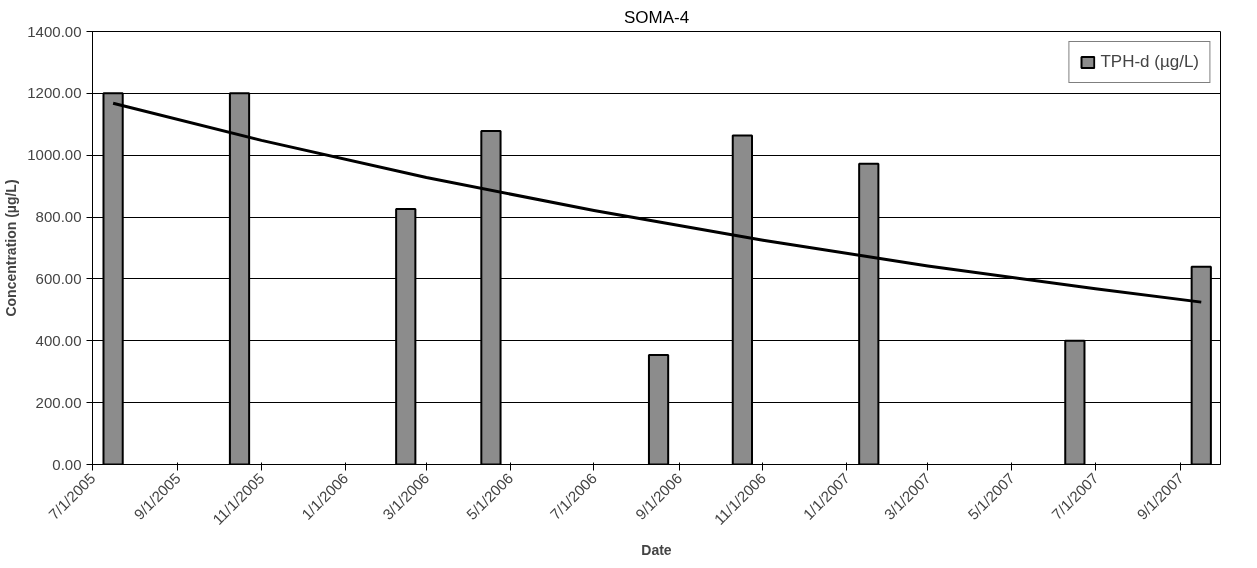  What do you see at coordinates (67, 464) in the screenshot?
I see `y-tick-label: 0.00` at bounding box center [67, 464].